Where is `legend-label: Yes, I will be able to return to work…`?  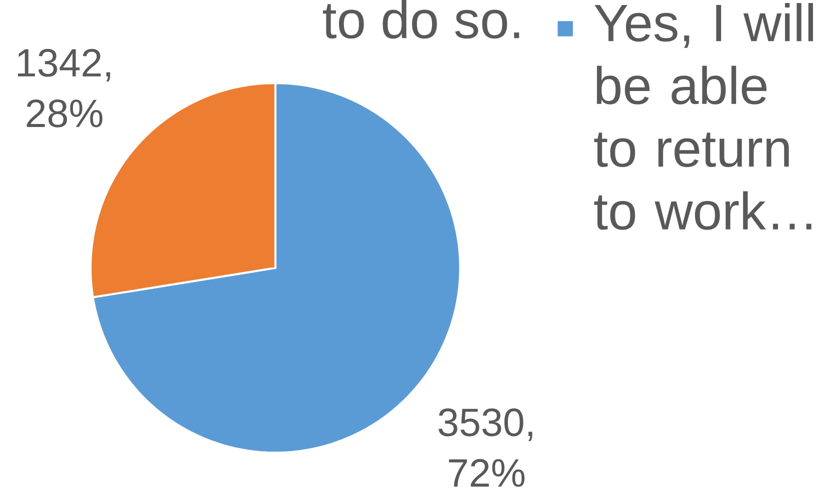
legend-label: Yes, I will be able to return to work… is located at coordinates (704, 116).